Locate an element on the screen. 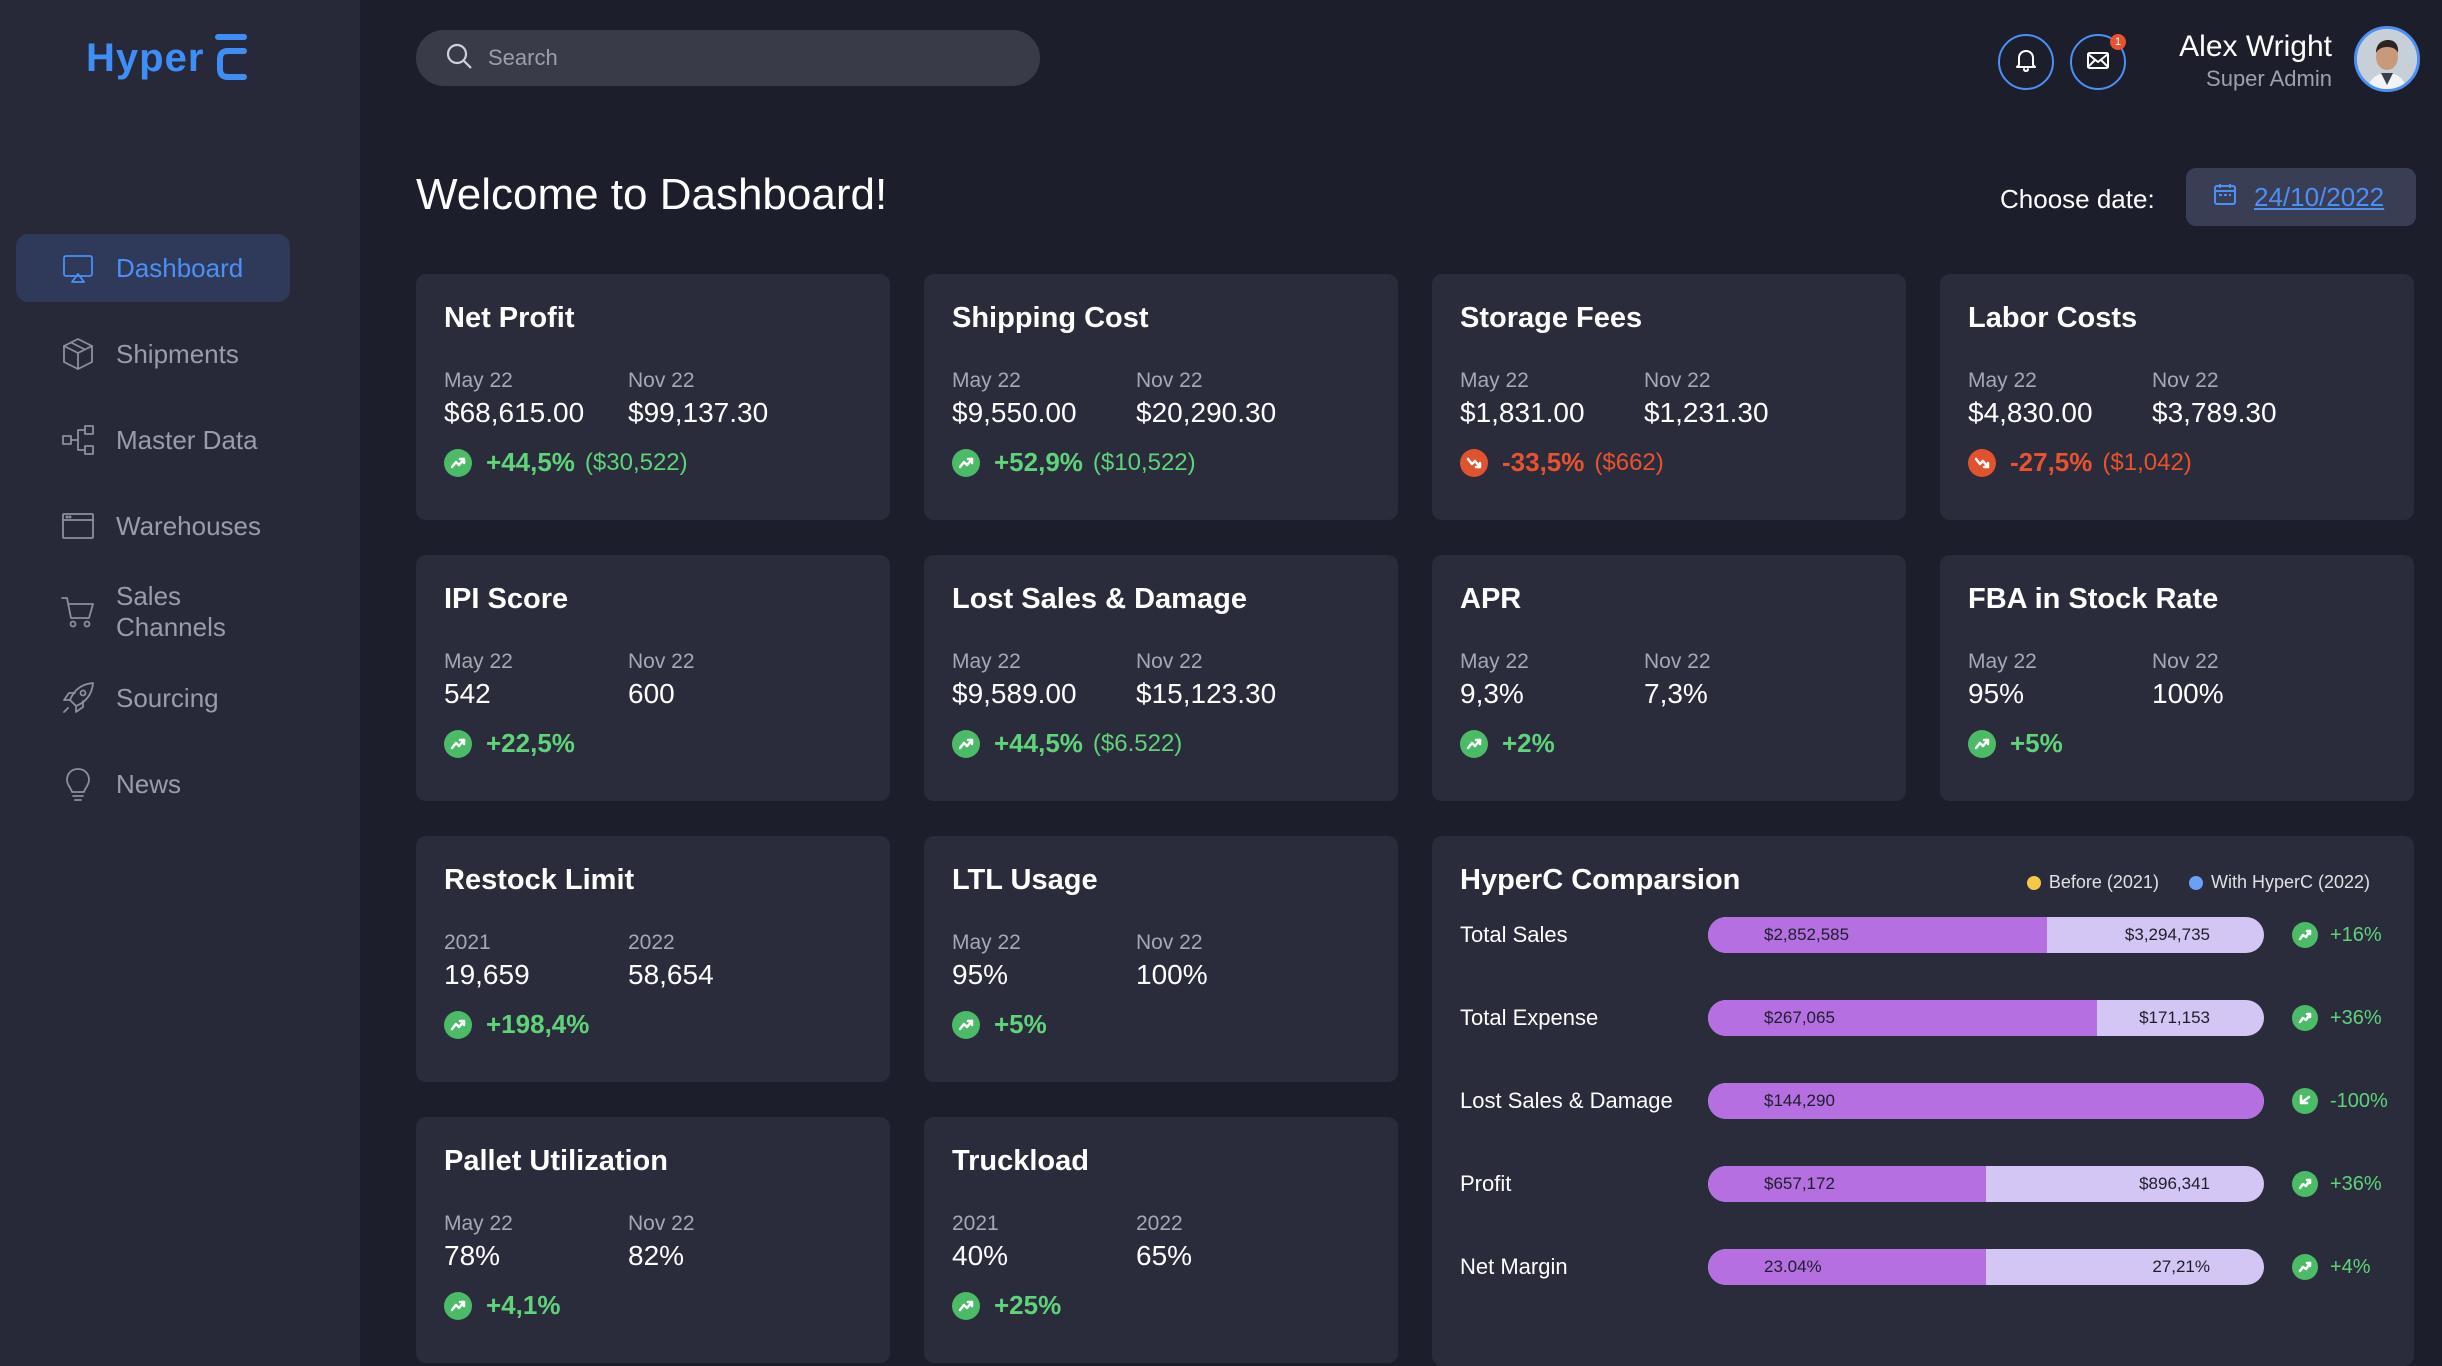 The image size is (2442, 1366). change-indicator: +44,5% ($6.522) is located at coordinates (1161, 743).